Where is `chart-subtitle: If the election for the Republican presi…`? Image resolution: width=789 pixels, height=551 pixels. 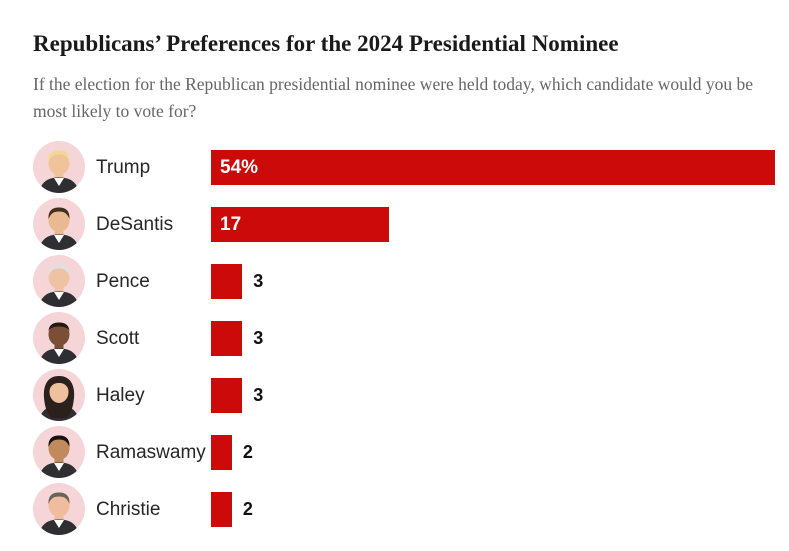 chart-subtitle: If the election for the Republican presi… is located at coordinates (393, 97).